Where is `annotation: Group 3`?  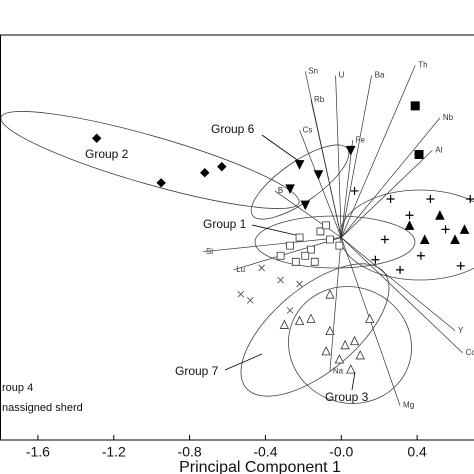 annotation: Group 3 is located at coordinates (347, 397).